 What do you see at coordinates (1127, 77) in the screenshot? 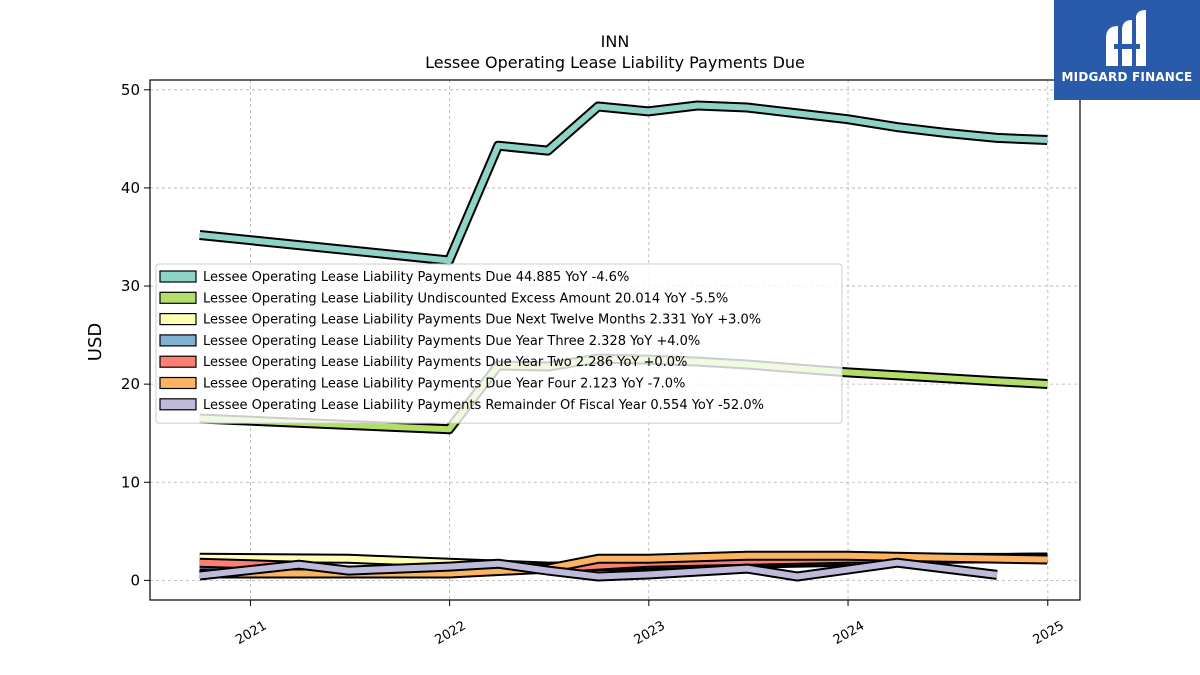
I see `brand-name: MIDGARD FINANCE` at bounding box center [1127, 77].